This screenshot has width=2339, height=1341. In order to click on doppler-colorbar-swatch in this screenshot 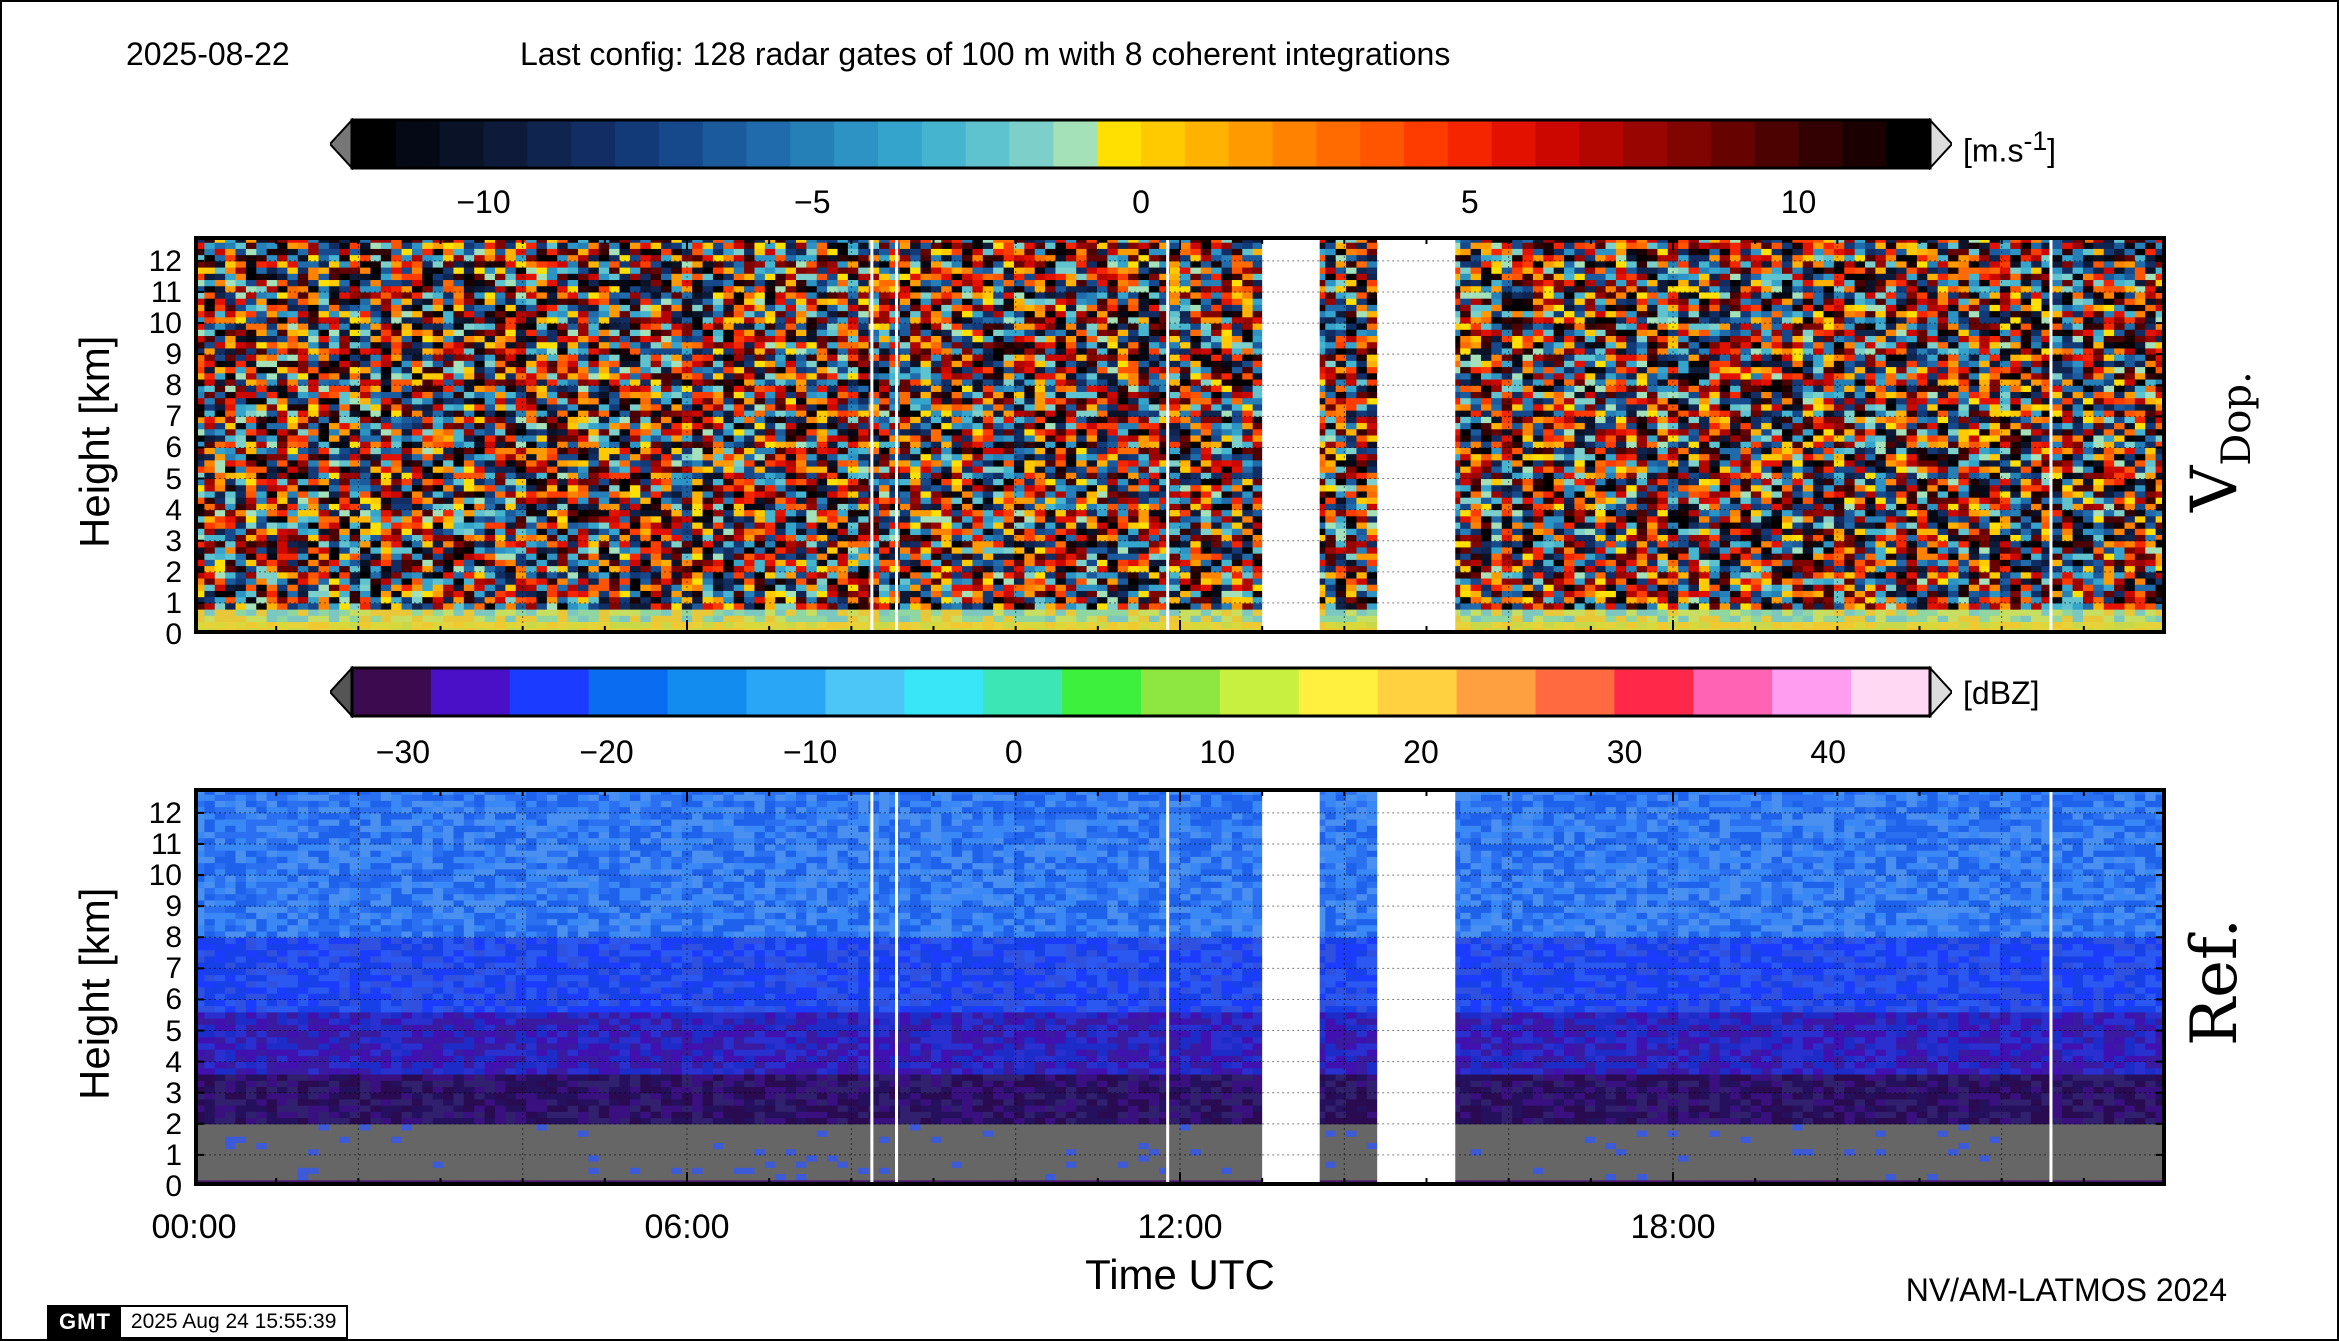, I will do `click(1470, 144)`.